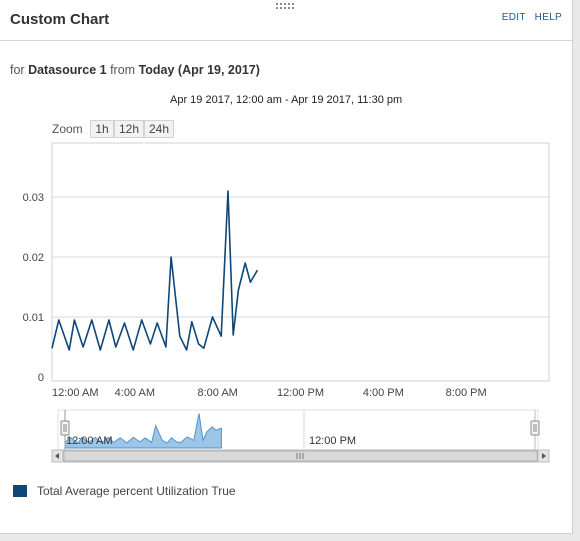 The width and height of the screenshot is (580, 541). I want to click on subtitle-period: Today (Apr 19, 2017), so click(199, 70).